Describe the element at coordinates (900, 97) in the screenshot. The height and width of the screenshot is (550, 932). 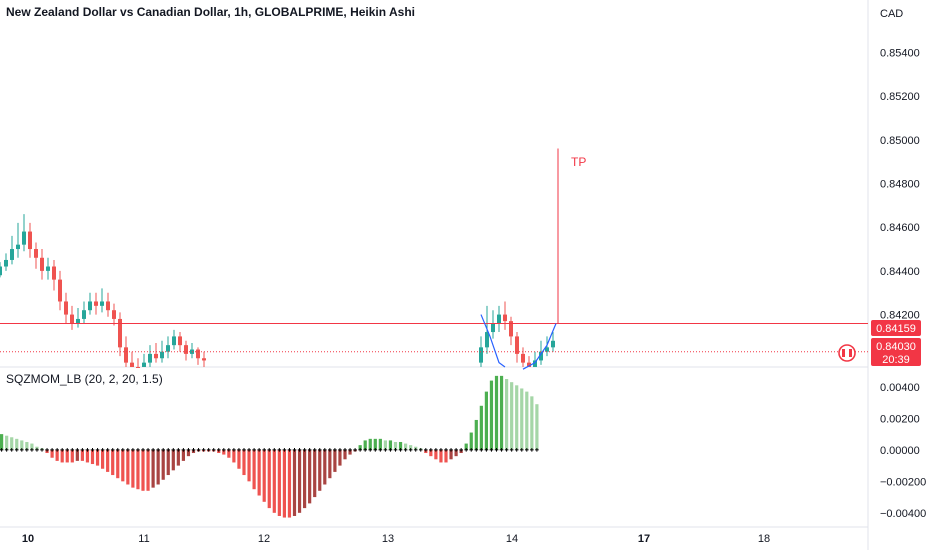
I see `price-tick-label: 0.85200` at that location.